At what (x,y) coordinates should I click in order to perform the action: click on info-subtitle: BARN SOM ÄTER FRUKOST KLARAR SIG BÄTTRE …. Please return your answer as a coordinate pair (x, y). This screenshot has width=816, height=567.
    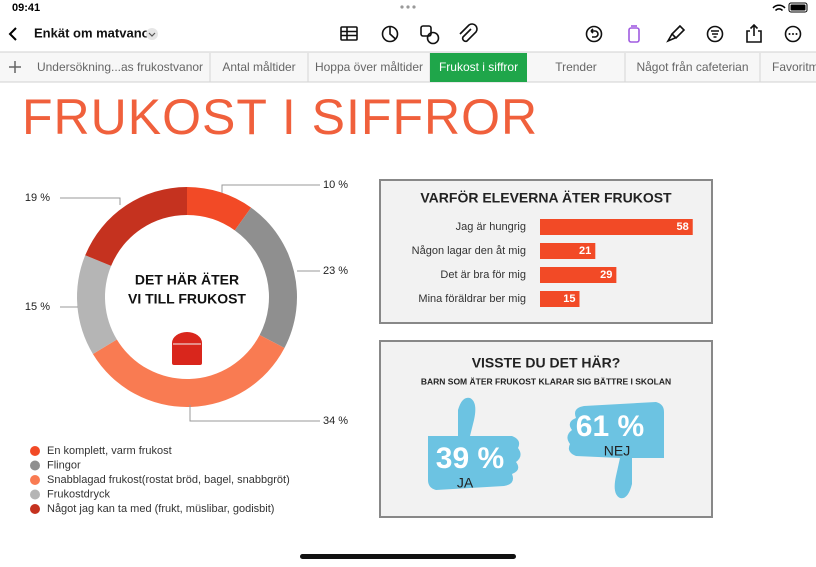
    Looking at the image, I should click on (546, 381).